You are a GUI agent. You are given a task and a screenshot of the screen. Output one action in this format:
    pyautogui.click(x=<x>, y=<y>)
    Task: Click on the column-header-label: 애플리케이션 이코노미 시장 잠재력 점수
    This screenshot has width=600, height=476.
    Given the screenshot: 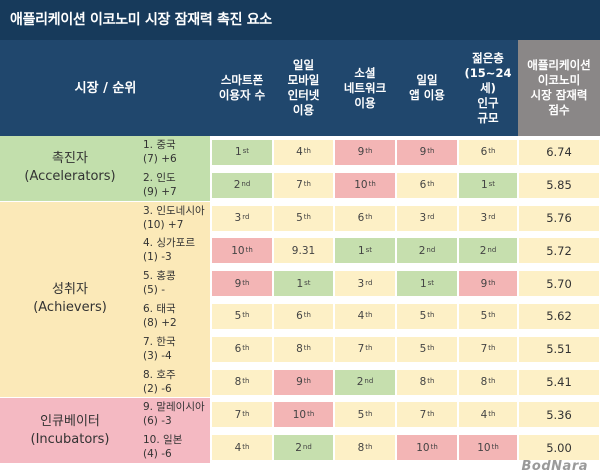 What is the action you would take?
    pyautogui.click(x=559, y=87)
    